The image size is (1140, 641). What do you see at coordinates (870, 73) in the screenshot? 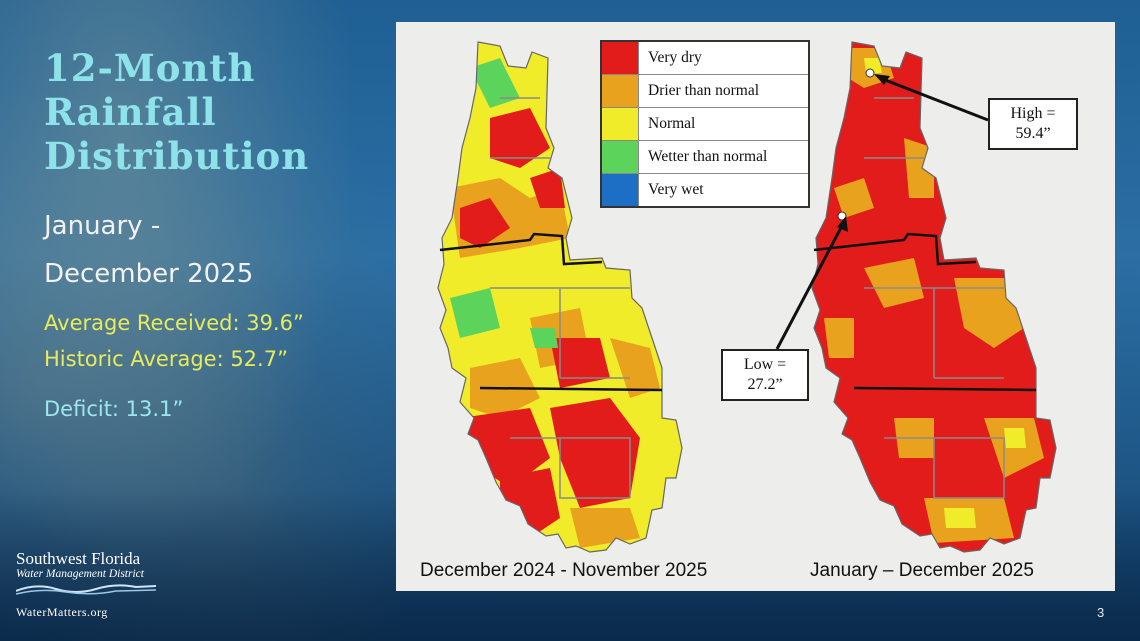
I see `high-marker` at bounding box center [870, 73].